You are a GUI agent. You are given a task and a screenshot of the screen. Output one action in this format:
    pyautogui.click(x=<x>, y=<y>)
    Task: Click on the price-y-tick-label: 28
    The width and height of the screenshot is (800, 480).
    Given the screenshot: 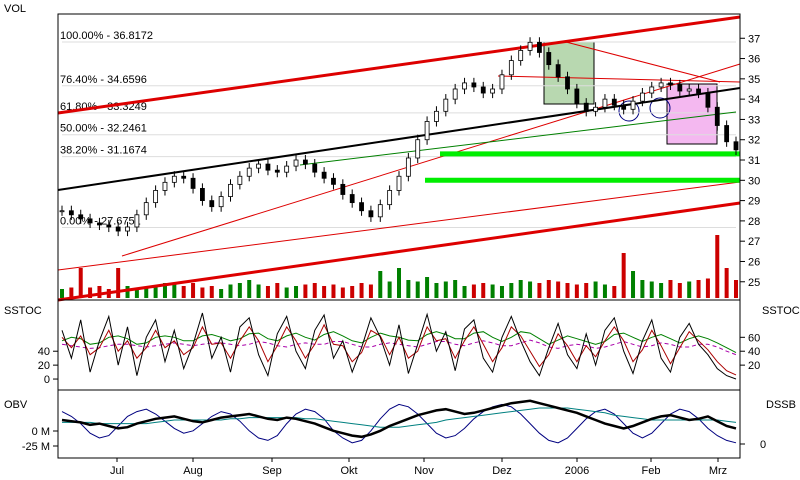 What is the action you would take?
    pyautogui.click(x=754, y=222)
    